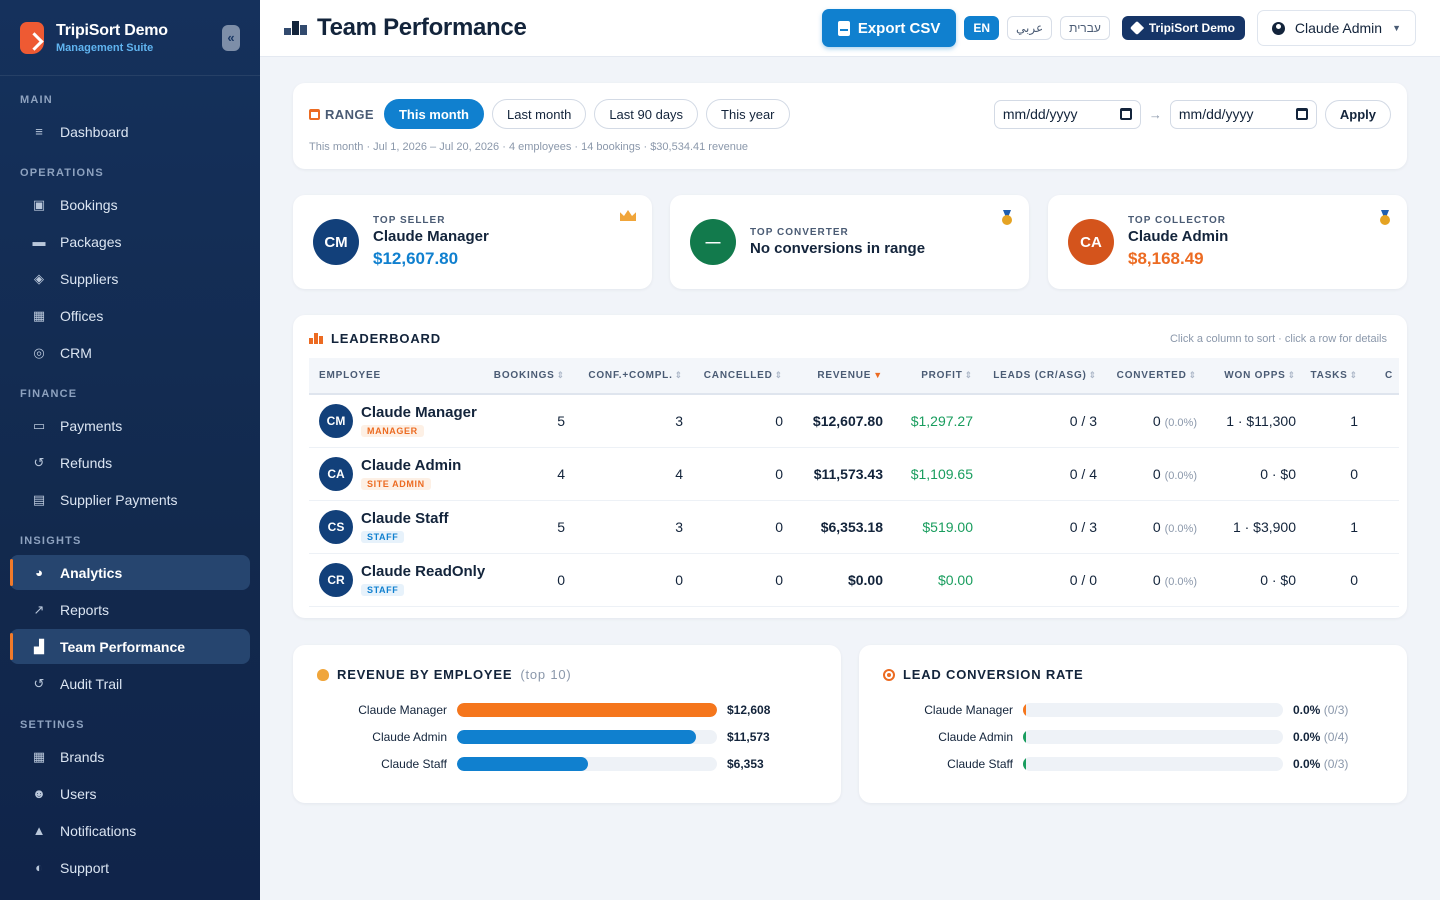 The image size is (1440, 900). What do you see at coordinates (39, 315) in the screenshot?
I see `building-icon: ▦` at bounding box center [39, 315].